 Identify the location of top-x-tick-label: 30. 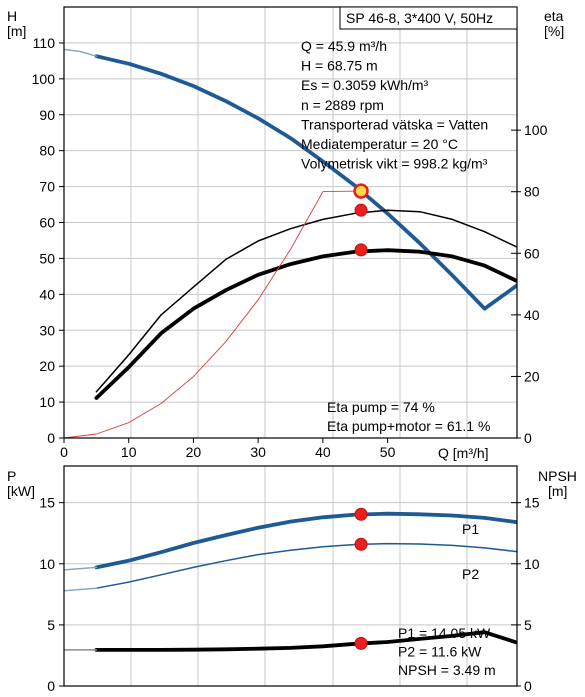
(258, 452).